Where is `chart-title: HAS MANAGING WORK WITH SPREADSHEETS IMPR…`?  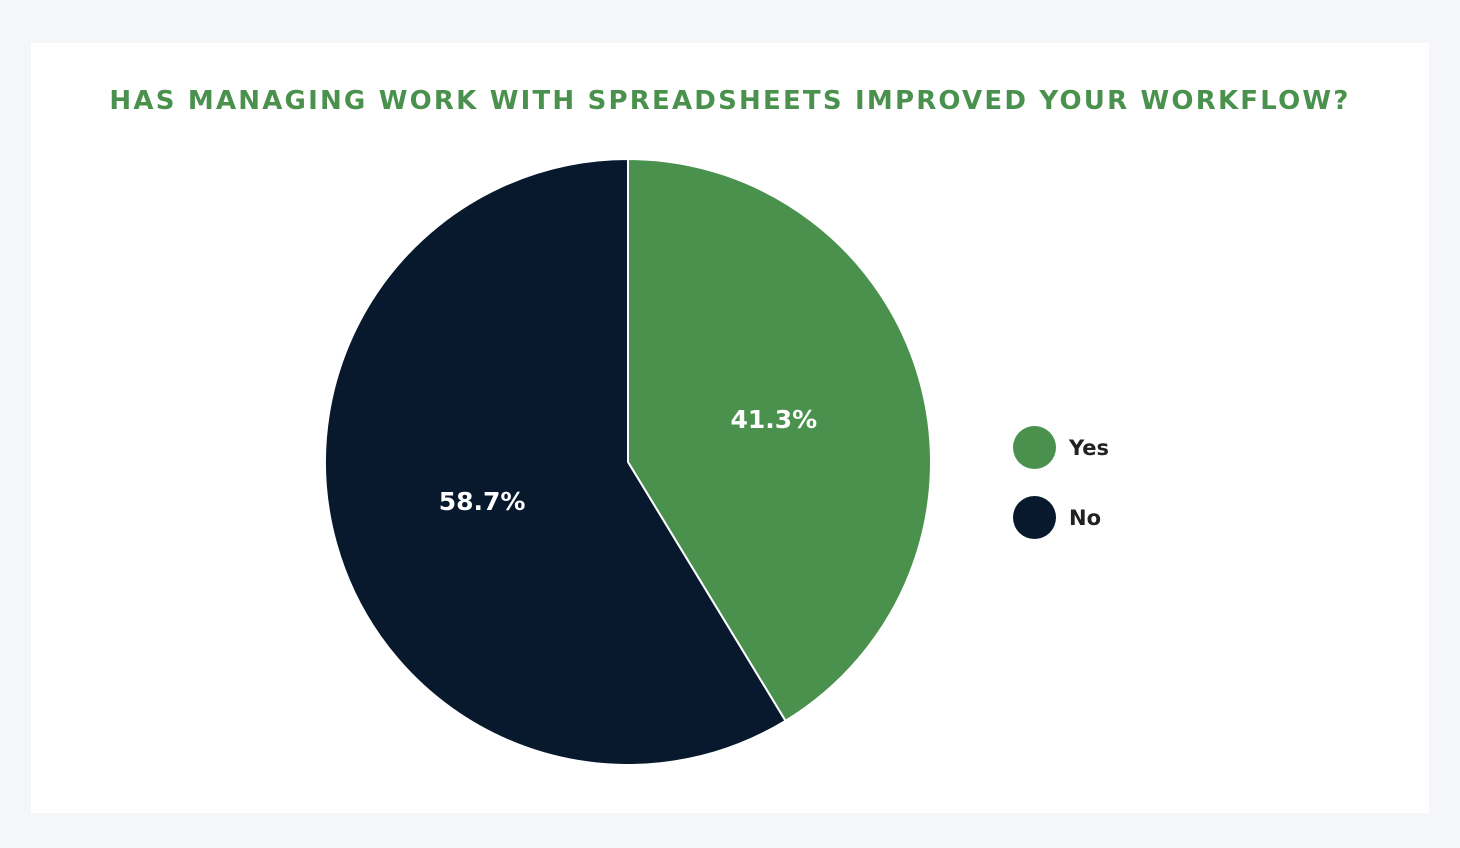 chart-title: HAS MANAGING WORK WITH SPREADSHEETS IMPR… is located at coordinates (730, 101).